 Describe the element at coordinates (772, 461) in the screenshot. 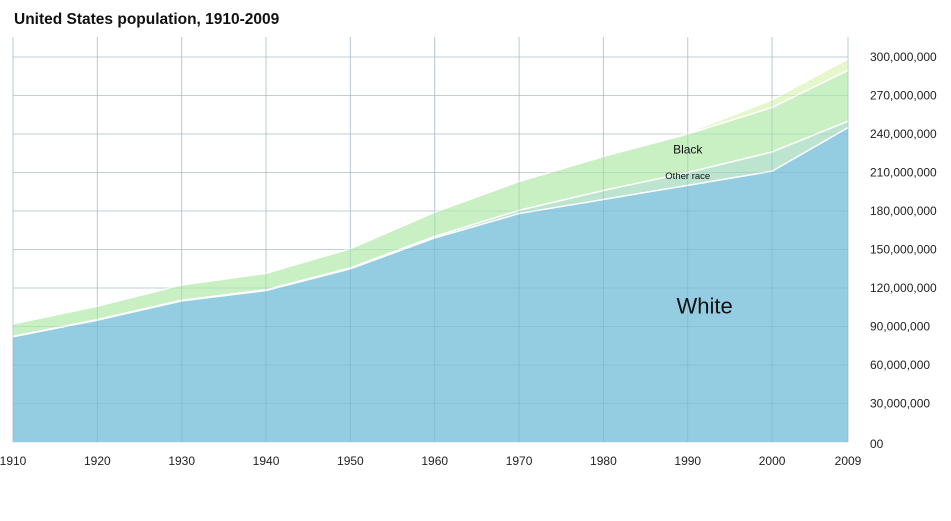

I see `x-tick-label: 2000` at that location.